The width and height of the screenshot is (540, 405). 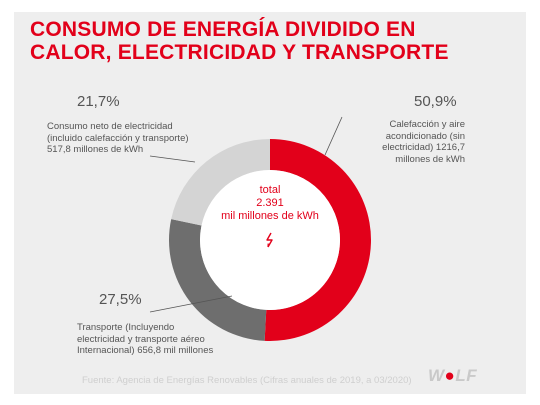 What do you see at coordinates (269, 240) in the screenshot?
I see `lightning-bolt-icon` at bounding box center [269, 240].